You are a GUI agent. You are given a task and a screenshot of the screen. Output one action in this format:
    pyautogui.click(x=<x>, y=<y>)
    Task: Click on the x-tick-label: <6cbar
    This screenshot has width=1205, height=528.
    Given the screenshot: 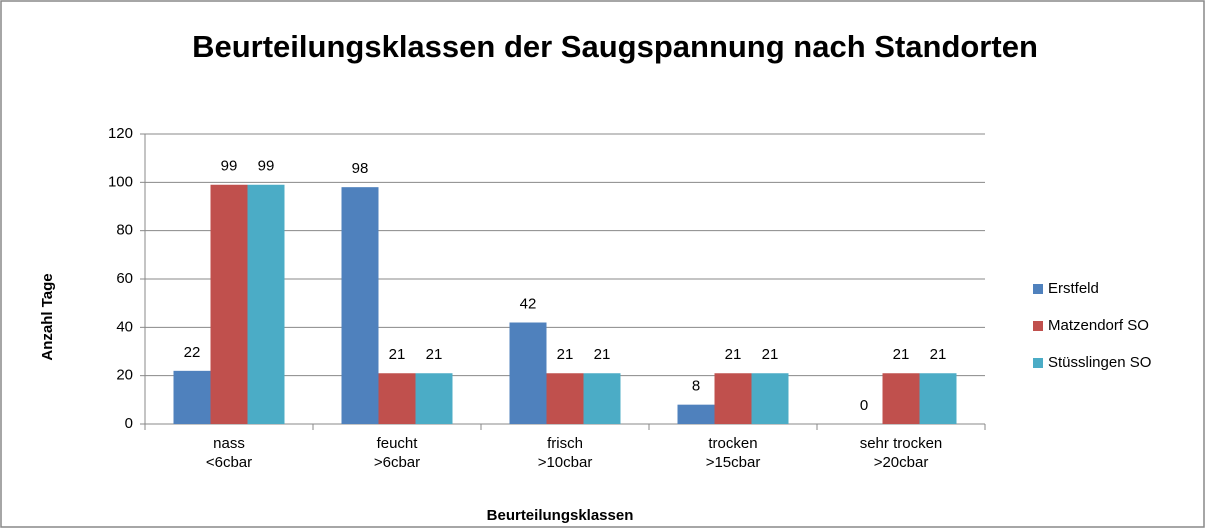 What is the action you would take?
    pyautogui.click(x=229, y=462)
    